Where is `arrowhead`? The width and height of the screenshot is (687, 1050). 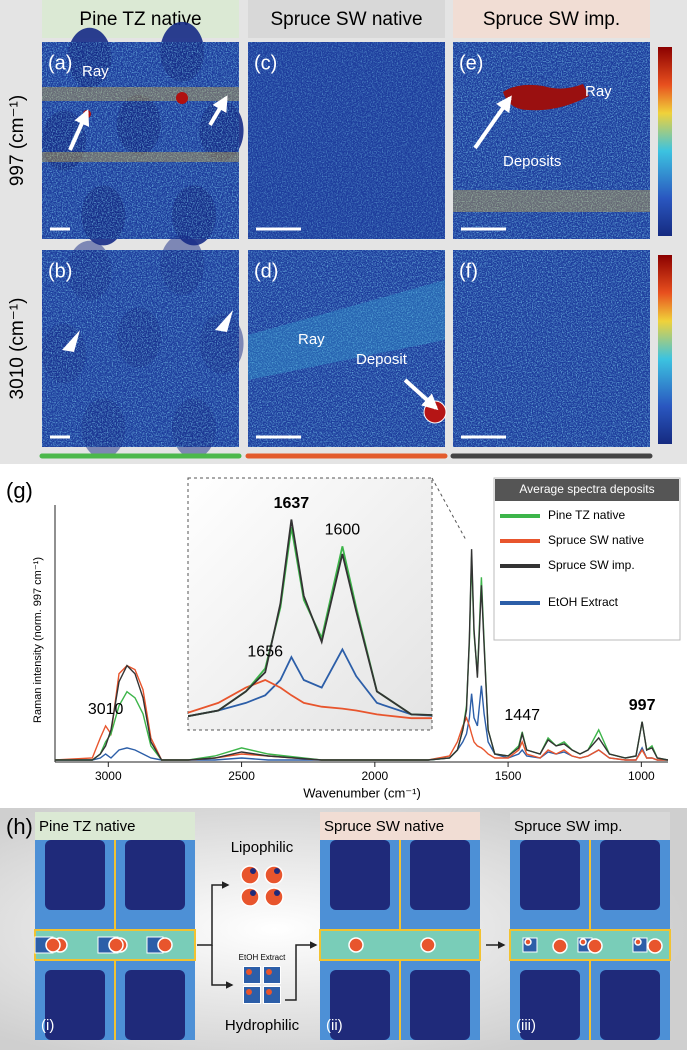
arrowhead is located at coordinates (224, 321).